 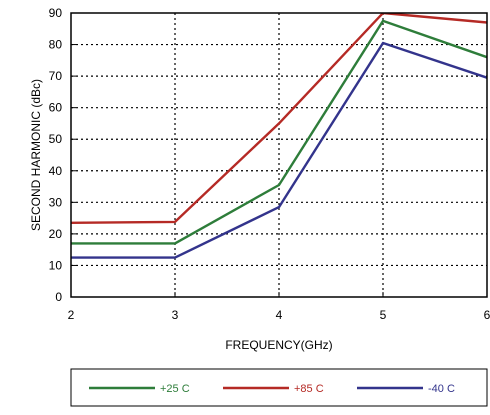 What do you see at coordinates (175, 315) in the screenshot?
I see `x-tick-label: 3` at bounding box center [175, 315].